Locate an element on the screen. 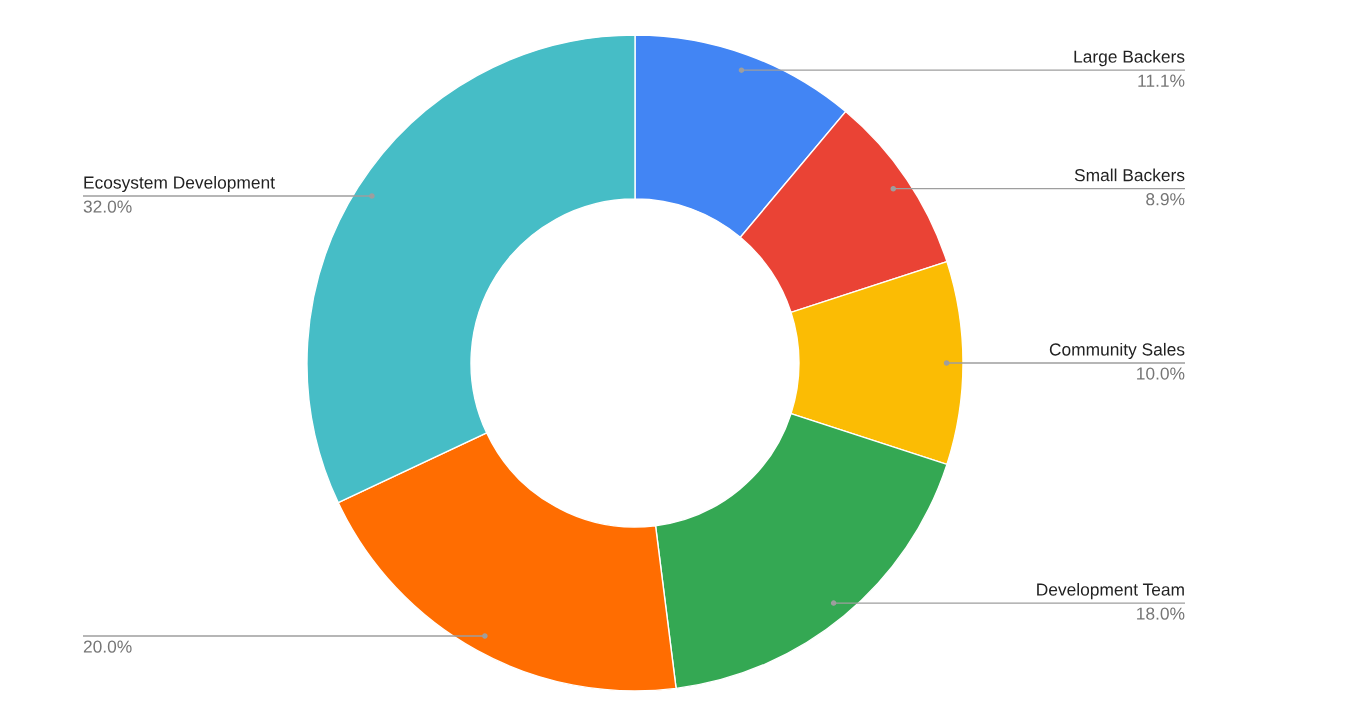  slice-label: Small Backers is located at coordinates (1129, 175).